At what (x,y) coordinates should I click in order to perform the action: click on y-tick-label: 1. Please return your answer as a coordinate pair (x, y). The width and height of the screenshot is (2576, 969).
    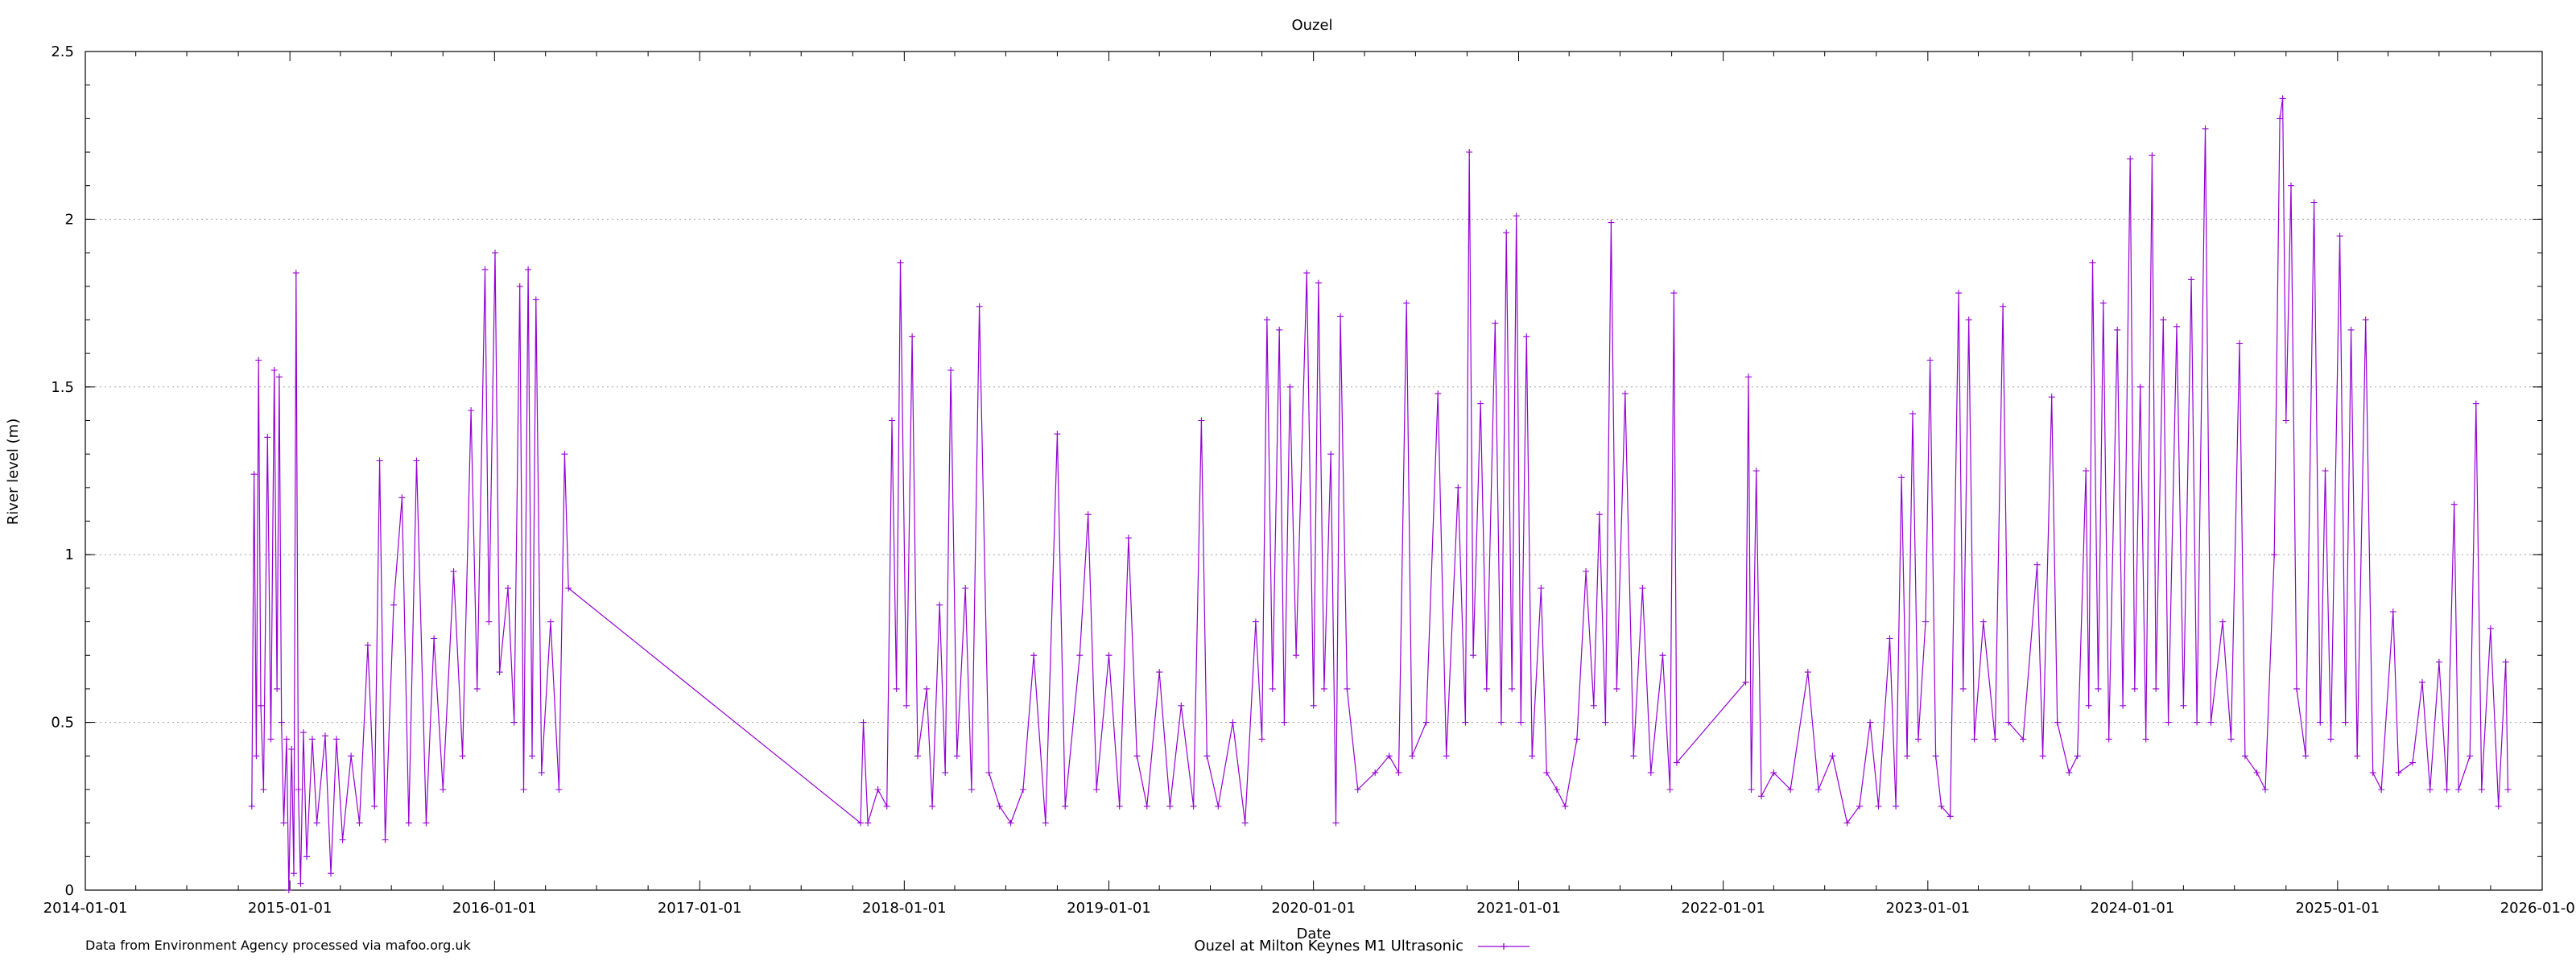
    Looking at the image, I should click on (69, 554).